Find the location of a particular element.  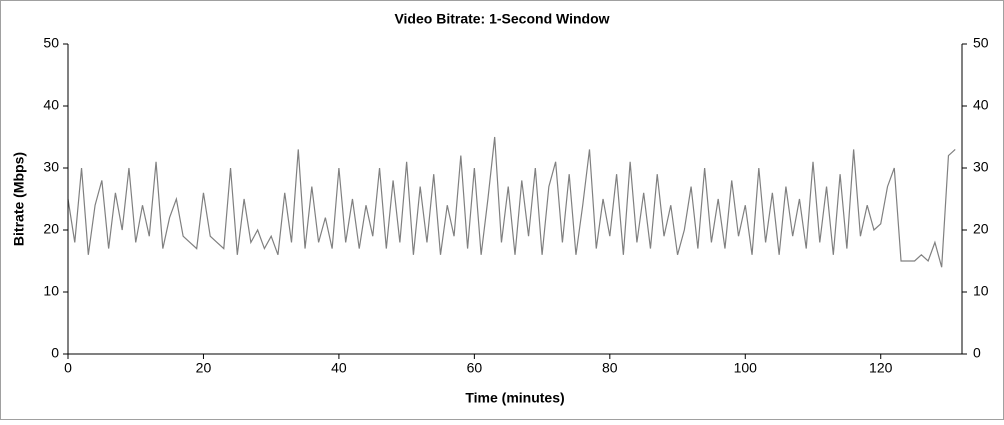

x-tick-label: 100 is located at coordinates (746, 368).